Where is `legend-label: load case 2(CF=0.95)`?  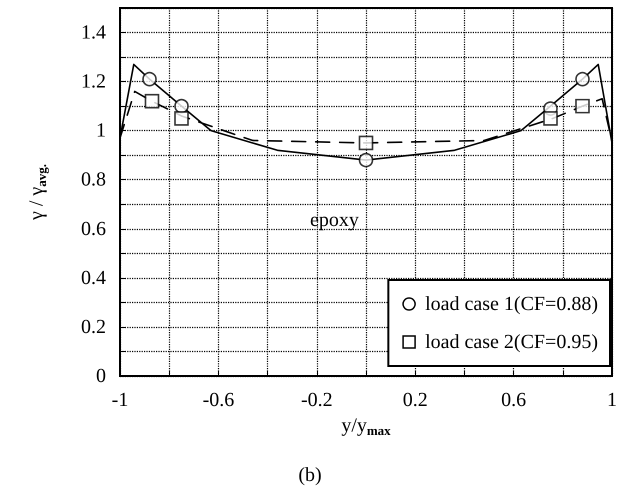
legend-label: load case 2(CF=0.95) is located at coordinates (511, 342).